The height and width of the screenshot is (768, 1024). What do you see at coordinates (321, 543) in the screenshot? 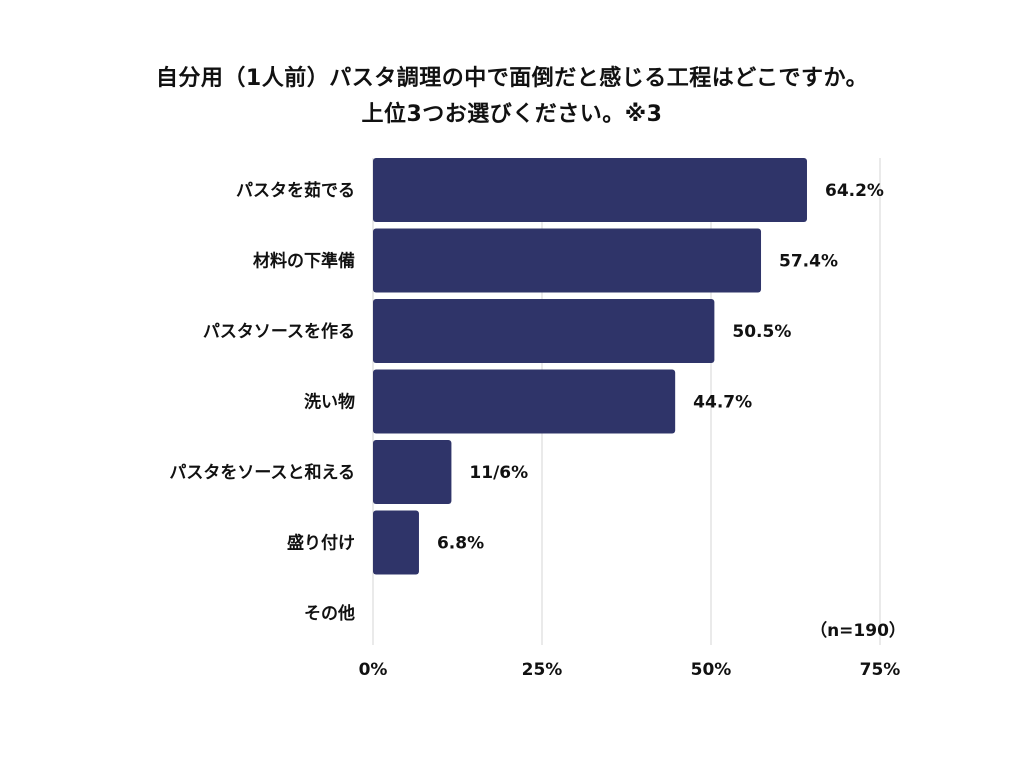
I see `category-label: 盛り付け` at bounding box center [321, 543].